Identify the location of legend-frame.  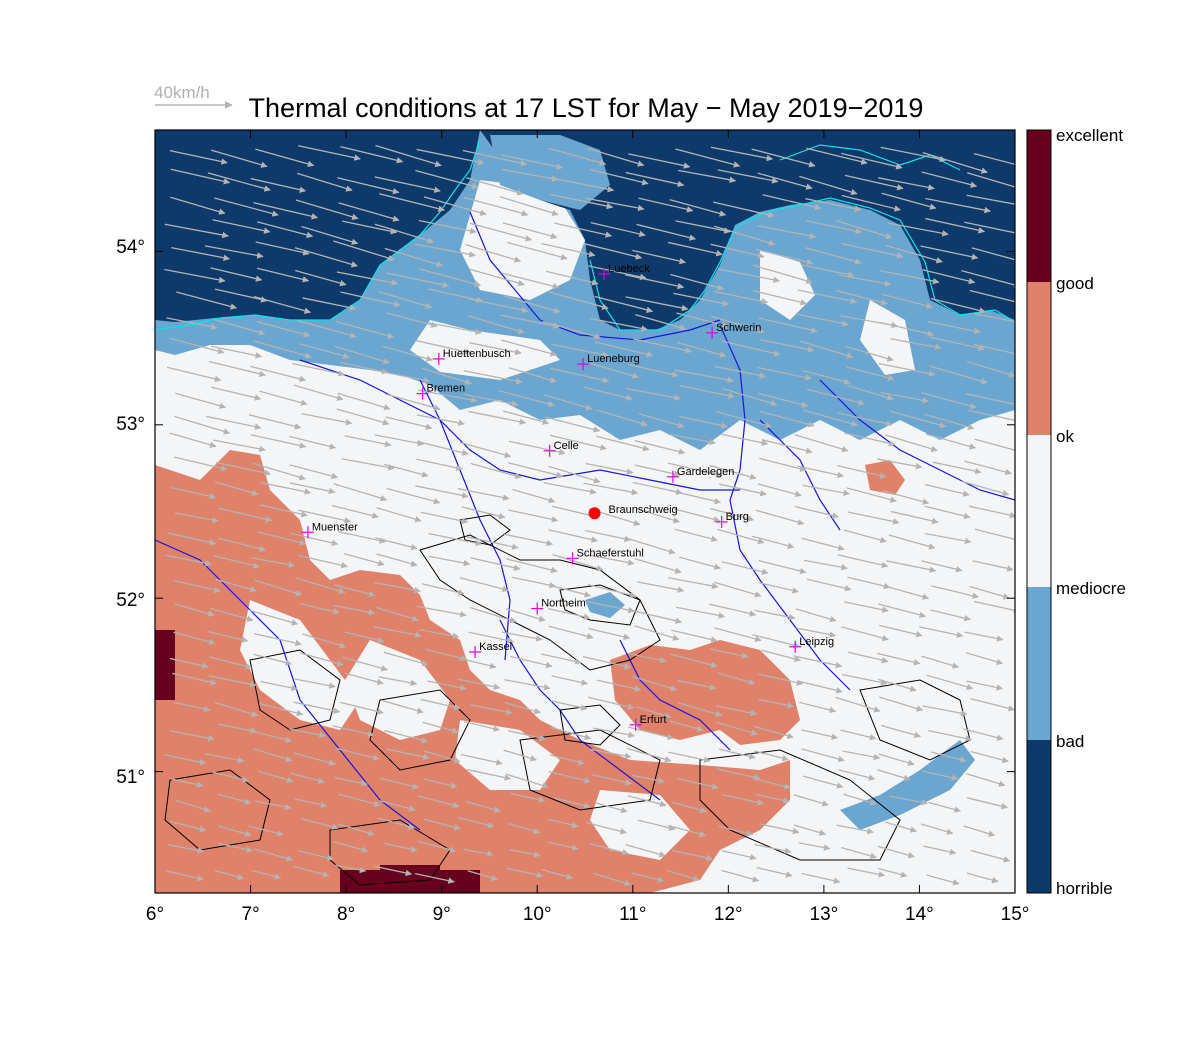
(1039, 511).